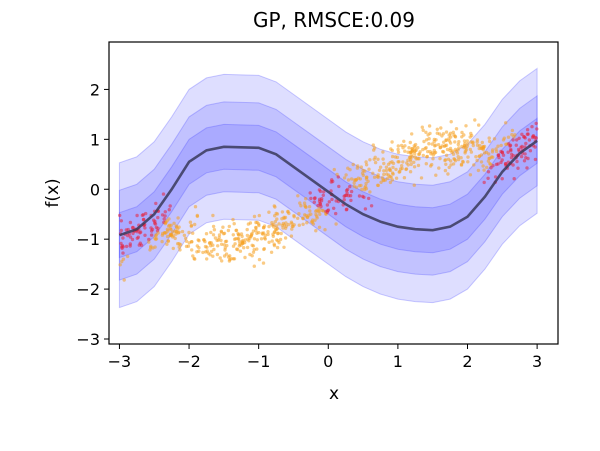  I want to click on x-tick-label: 3, so click(537, 361).